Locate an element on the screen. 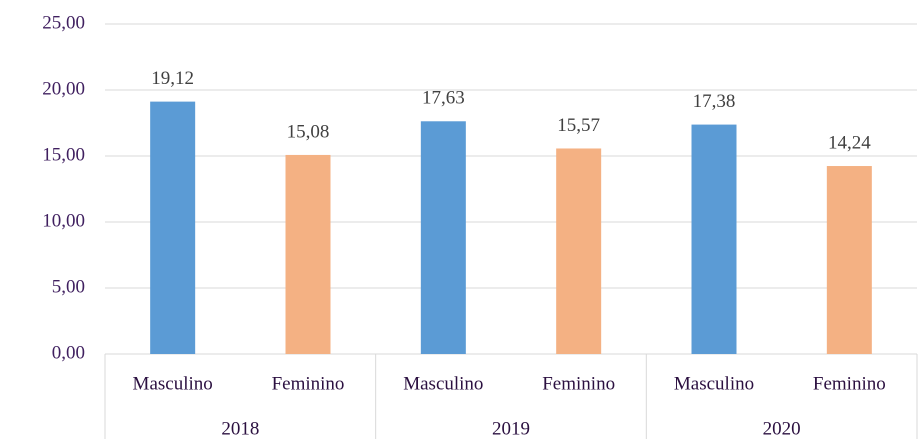 Image resolution: width=918 pixels, height=439 pixels. group-label: 2018 is located at coordinates (240, 428).